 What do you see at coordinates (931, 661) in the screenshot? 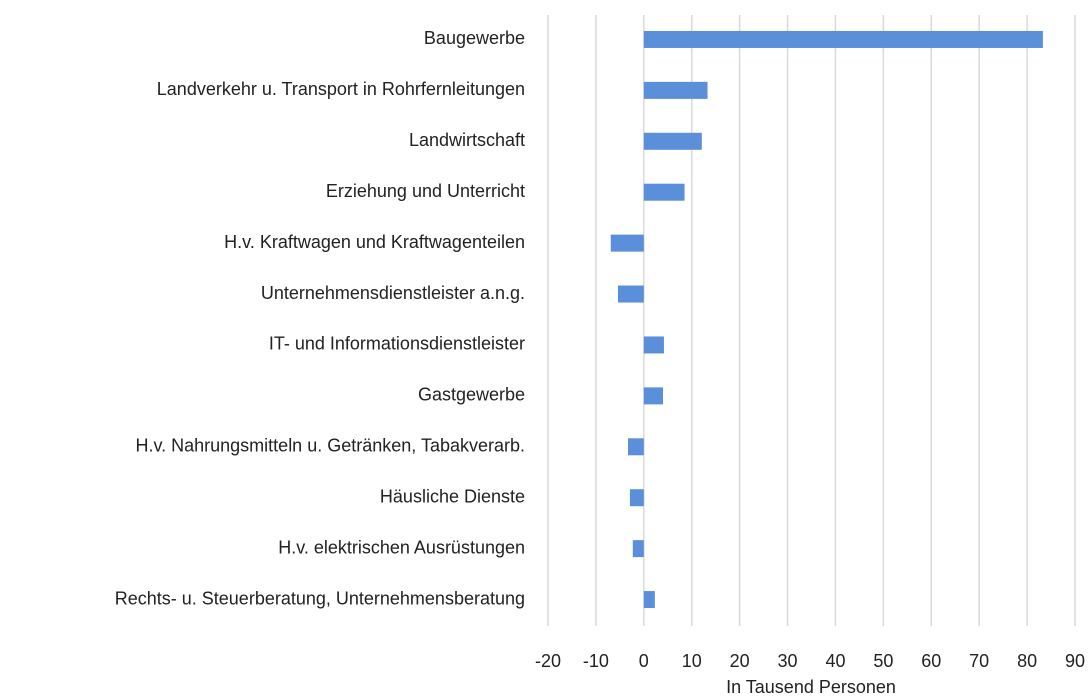
I see `x-tick-label: 60` at bounding box center [931, 661].